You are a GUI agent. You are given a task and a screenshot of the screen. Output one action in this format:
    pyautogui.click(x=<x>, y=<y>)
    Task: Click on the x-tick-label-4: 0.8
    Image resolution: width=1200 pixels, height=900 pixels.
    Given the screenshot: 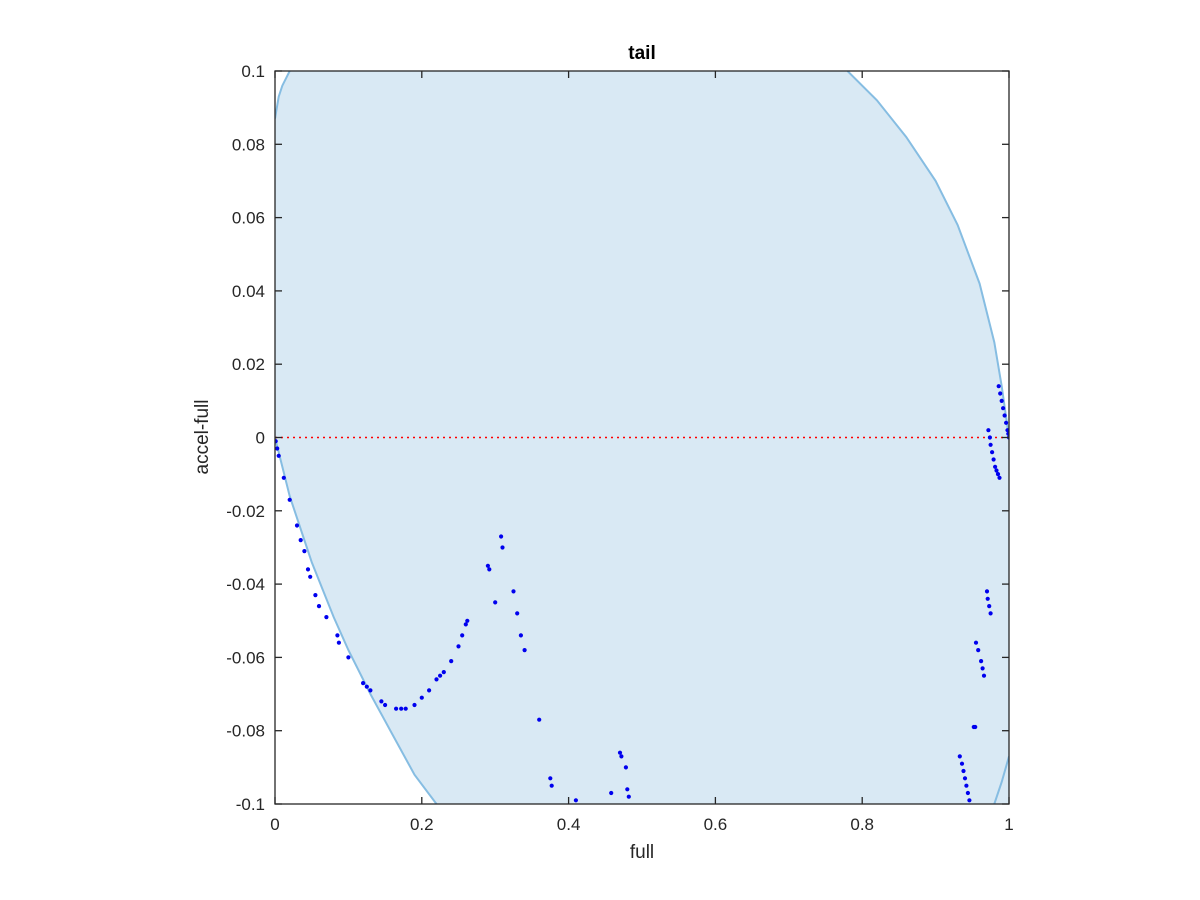 What is the action you would take?
    pyautogui.click(x=862, y=824)
    